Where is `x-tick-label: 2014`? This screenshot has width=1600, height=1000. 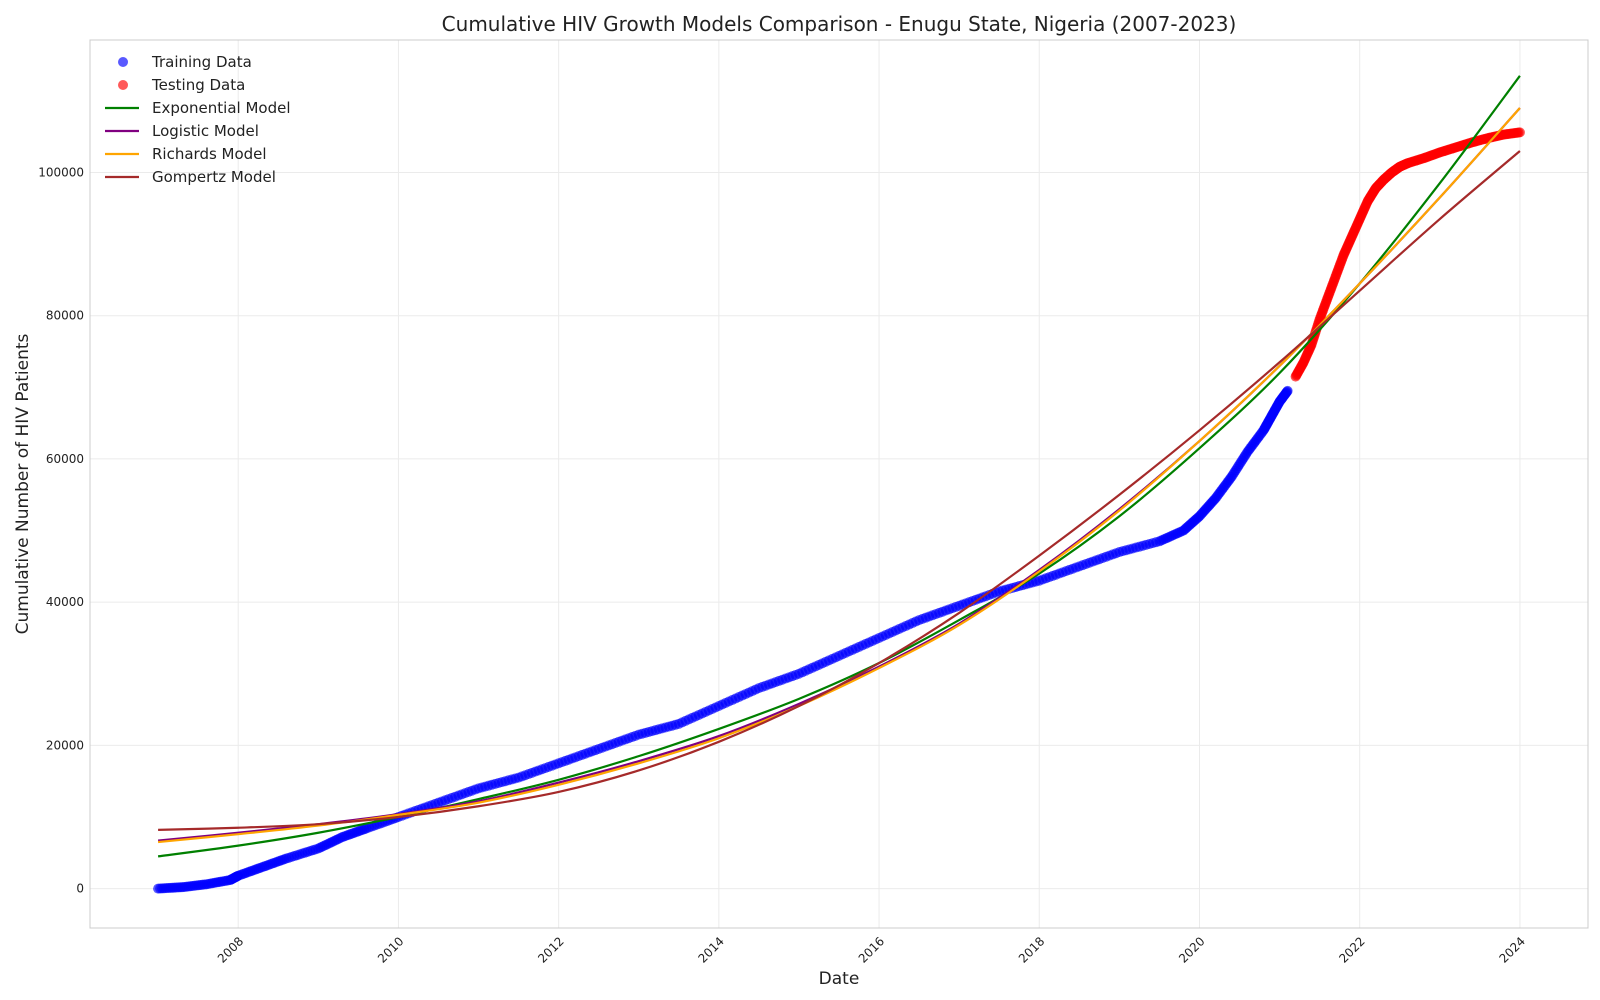 x-tick-label: 2014 is located at coordinates (710, 949).